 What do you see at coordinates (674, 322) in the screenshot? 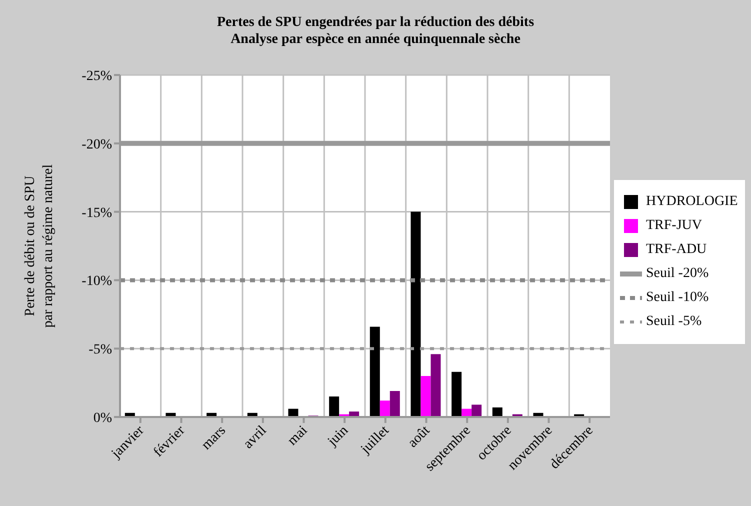
I see `legend-label: Seuil -5%` at bounding box center [674, 322].